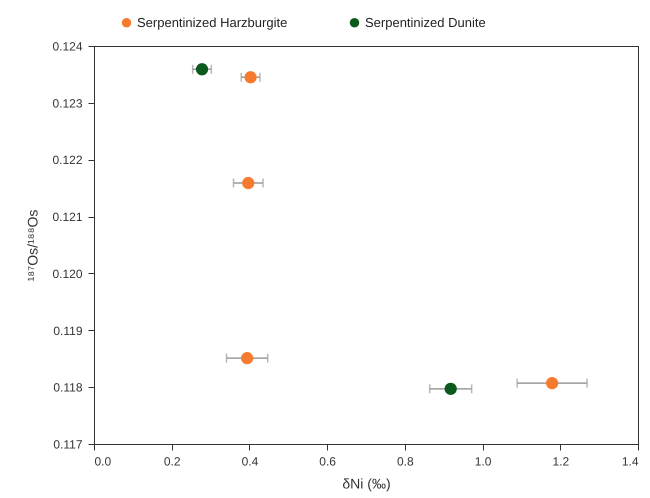 Image resolution: width=650 pixels, height=498 pixels. What do you see at coordinates (327, 461) in the screenshot?
I see `x-tick-label: 0.6` at bounding box center [327, 461].